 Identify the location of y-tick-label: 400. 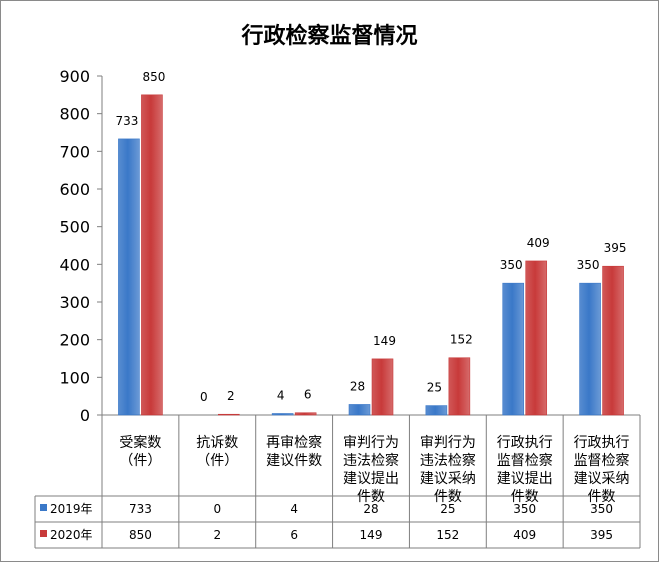
(74, 264).